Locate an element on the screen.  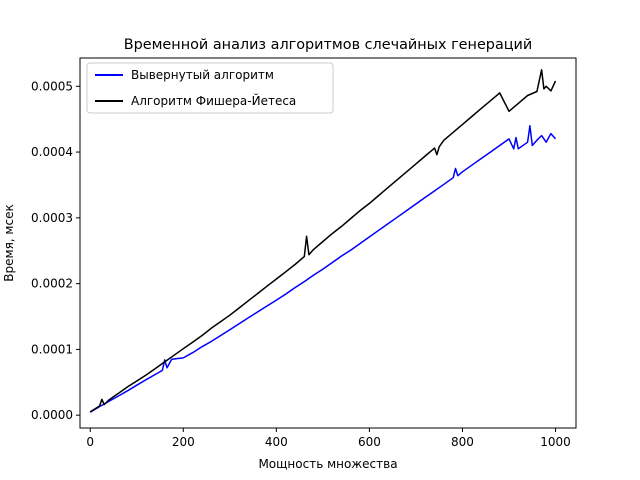
y-axis: 0.0000 0.0001 0.0002 0.0003 0.0004 0.0005 is located at coordinates (55, 250).